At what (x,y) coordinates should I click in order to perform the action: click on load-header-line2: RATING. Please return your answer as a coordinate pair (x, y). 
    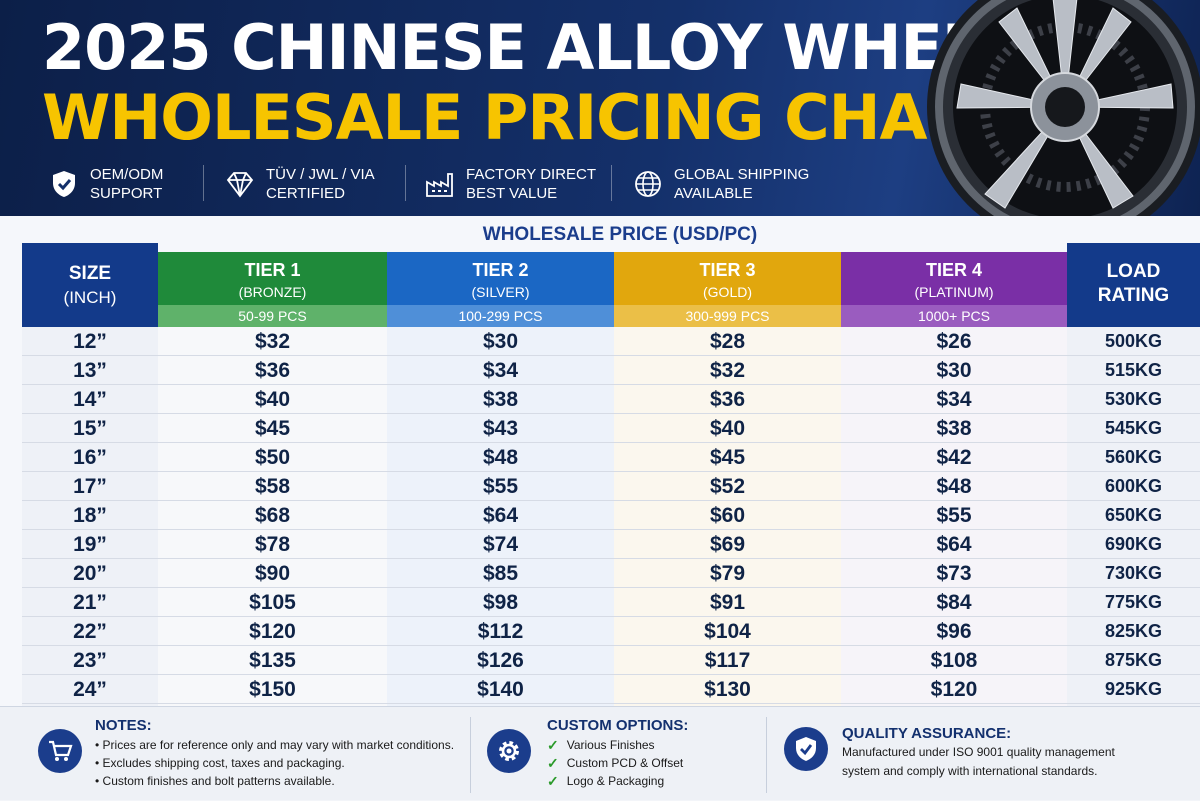
    Looking at the image, I should click on (1133, 295).